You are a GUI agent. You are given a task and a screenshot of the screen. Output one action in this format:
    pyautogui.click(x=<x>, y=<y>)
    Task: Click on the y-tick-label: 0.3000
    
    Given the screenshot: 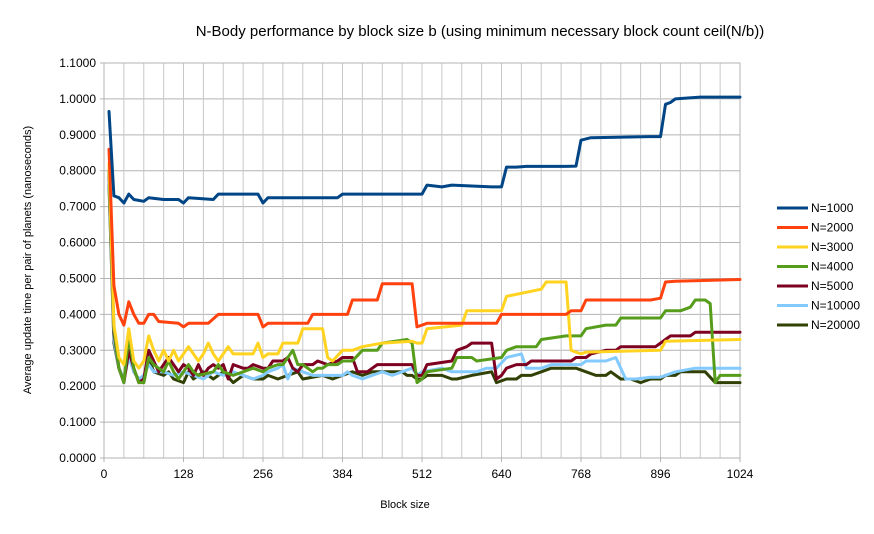 What is the action you would take?
    pyautogui.click(x=77, y=350)
    